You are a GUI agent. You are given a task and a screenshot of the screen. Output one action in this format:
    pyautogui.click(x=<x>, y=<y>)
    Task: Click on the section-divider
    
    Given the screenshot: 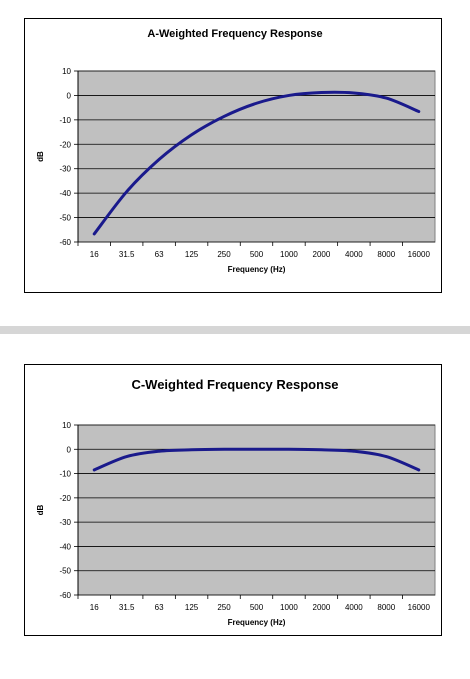 What is the action you would take?
    pyautogui.click(x=235, y=330)
    